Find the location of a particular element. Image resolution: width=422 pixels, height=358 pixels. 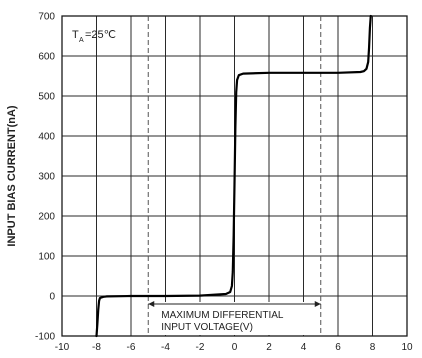

x-tick-label: 4 is located at coordinates (304, 347).